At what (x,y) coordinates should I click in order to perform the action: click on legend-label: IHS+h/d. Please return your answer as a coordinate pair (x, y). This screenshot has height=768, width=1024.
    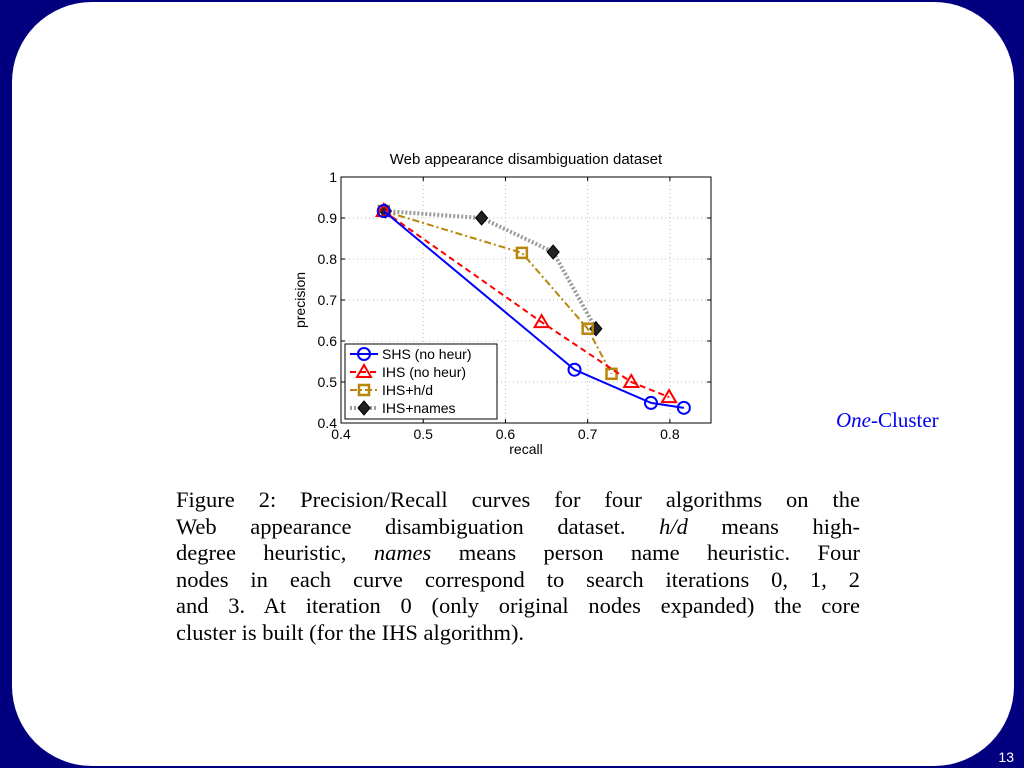
    Looking at the image, I should click on (407, 390).